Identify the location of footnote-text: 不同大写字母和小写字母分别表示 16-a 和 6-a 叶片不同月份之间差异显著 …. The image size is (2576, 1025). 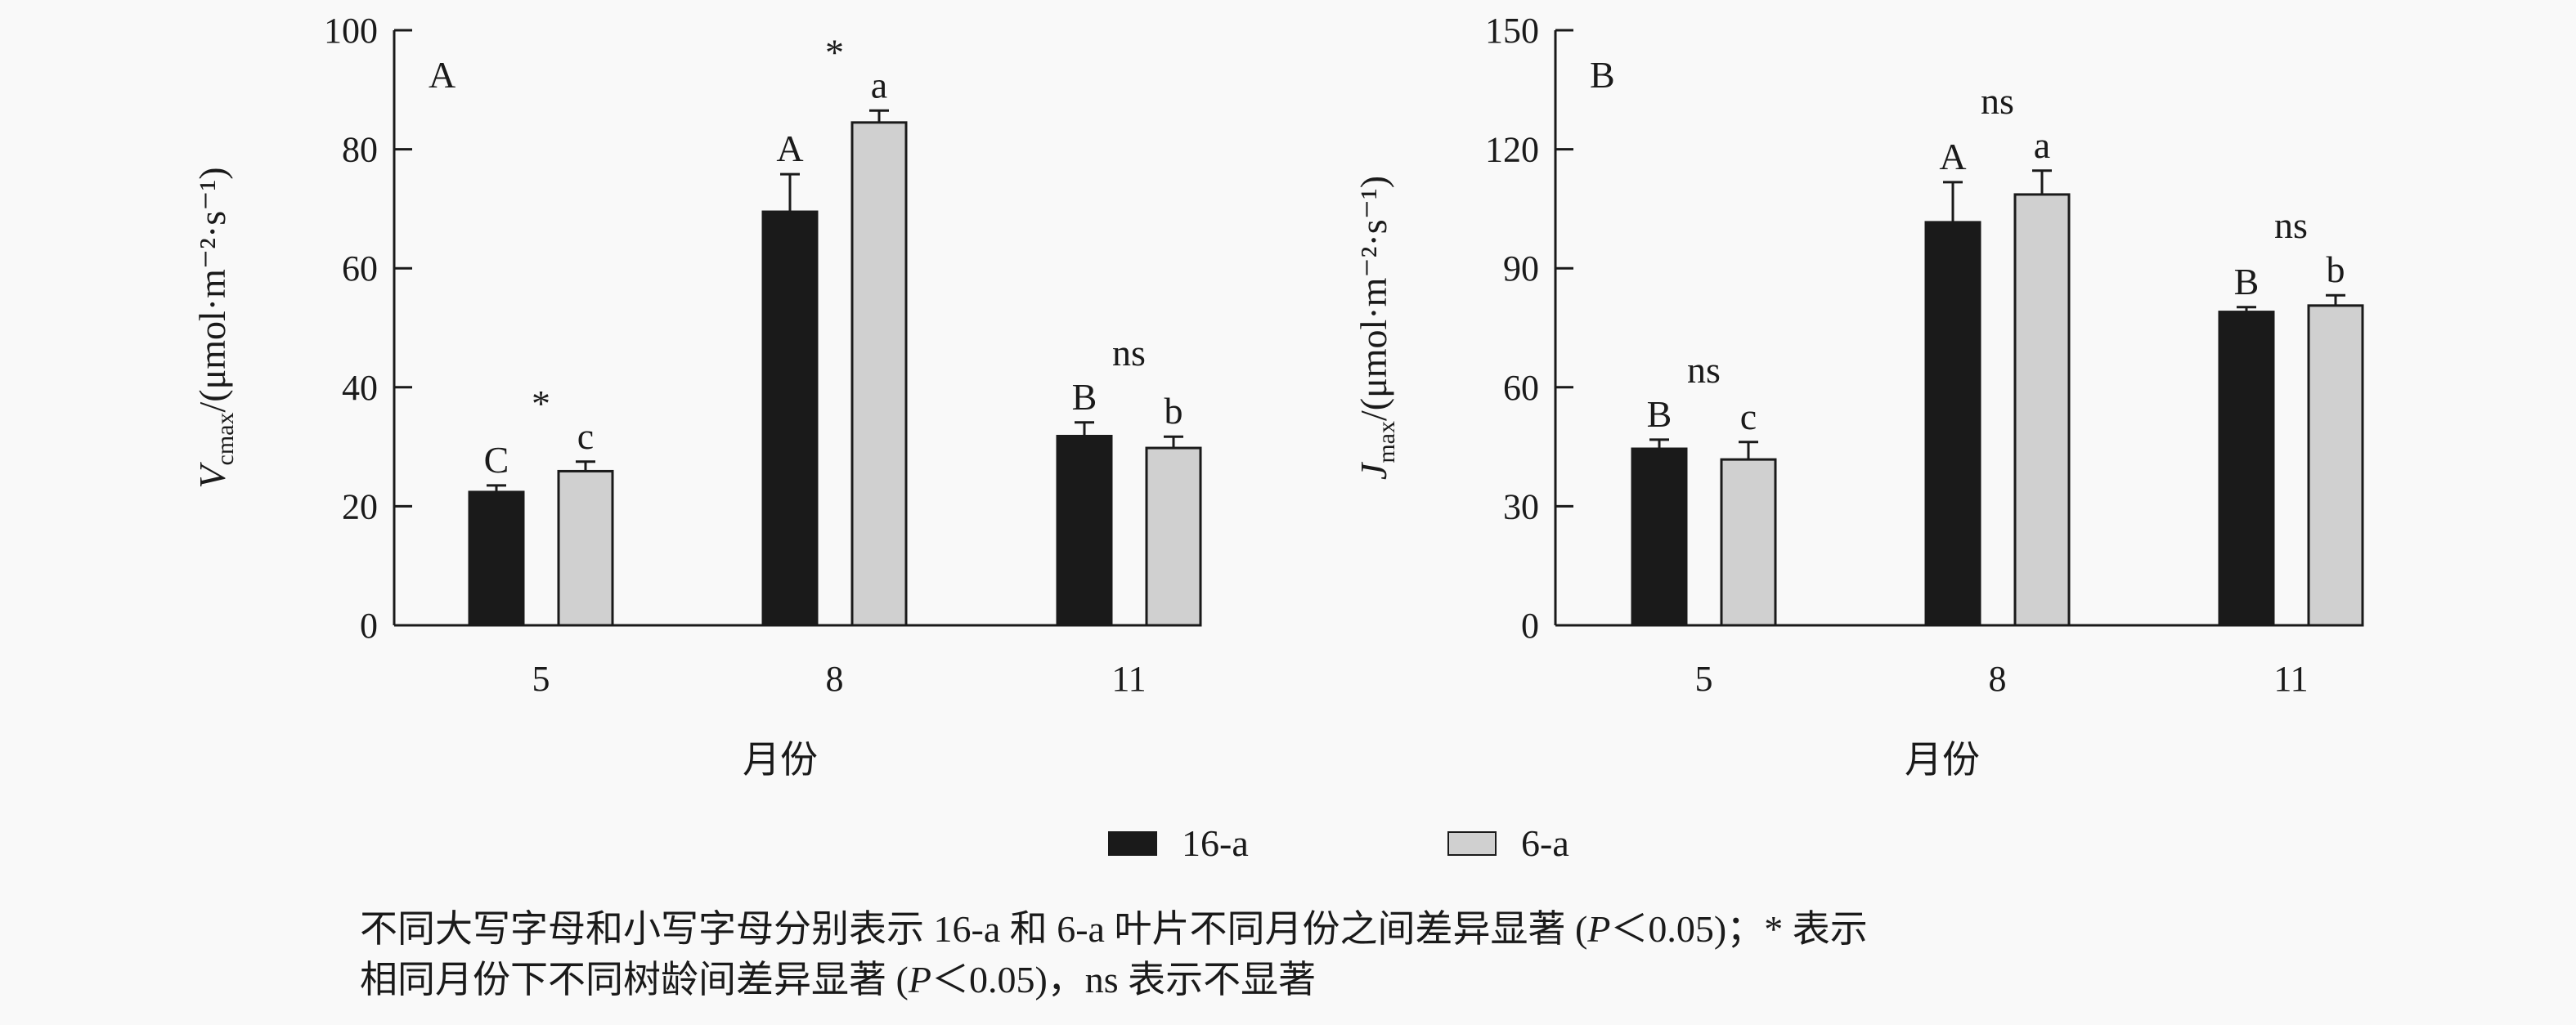
(974, 929).